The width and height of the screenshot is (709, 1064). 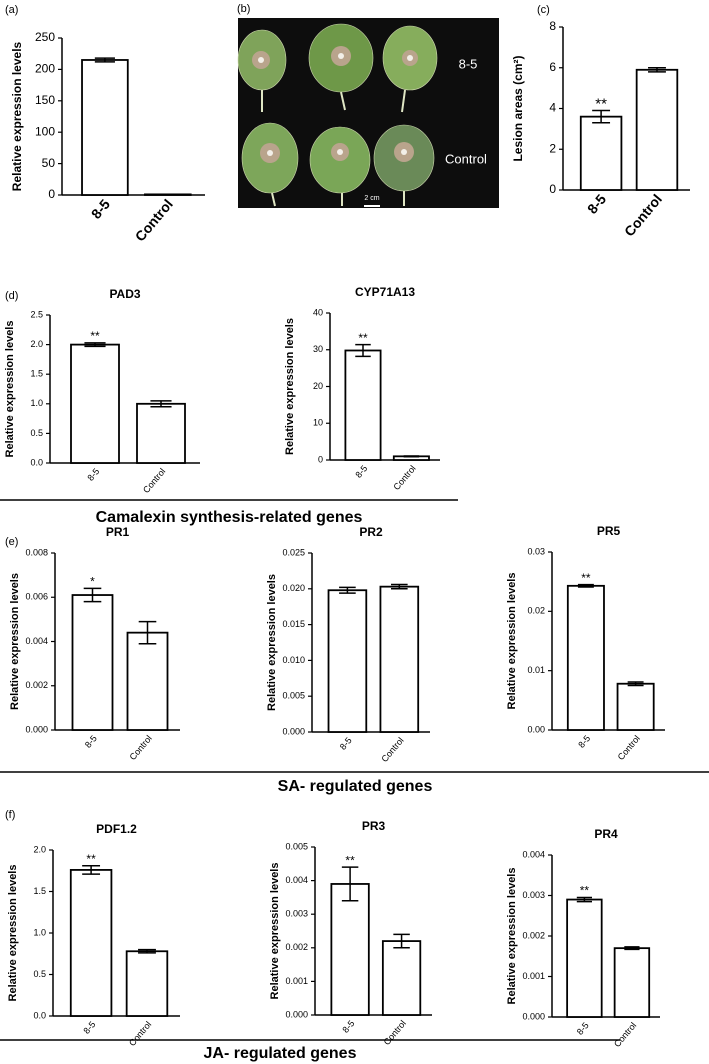 I want to click on y-tick-label: 0.001, so click(x=533, y=976).